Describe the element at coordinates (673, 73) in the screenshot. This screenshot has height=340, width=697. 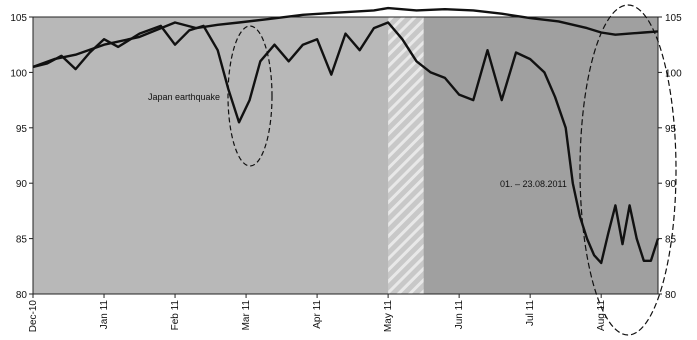
I see `y-right-tick-label: 100` at that location.